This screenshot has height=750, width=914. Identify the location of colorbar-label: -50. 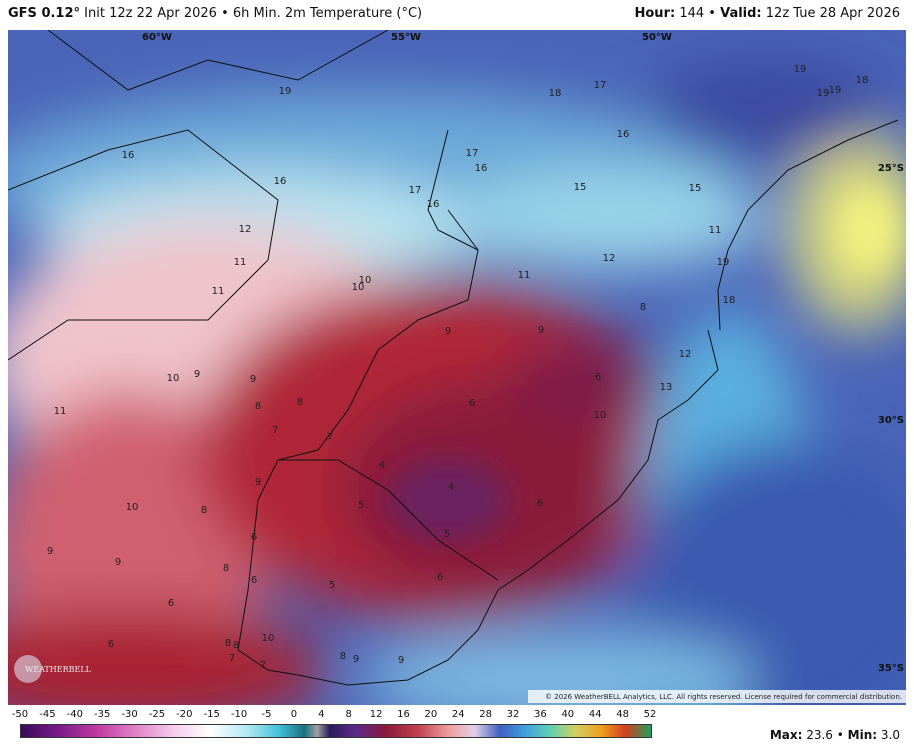
(20, 714).